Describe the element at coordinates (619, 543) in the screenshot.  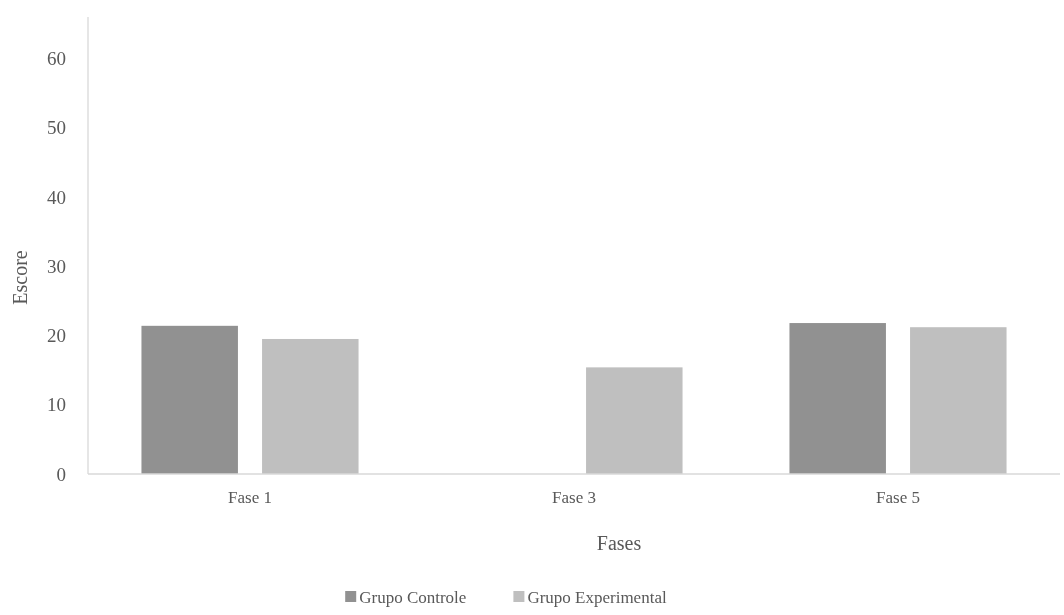
I see `x-axis-title: Fases` at that location.